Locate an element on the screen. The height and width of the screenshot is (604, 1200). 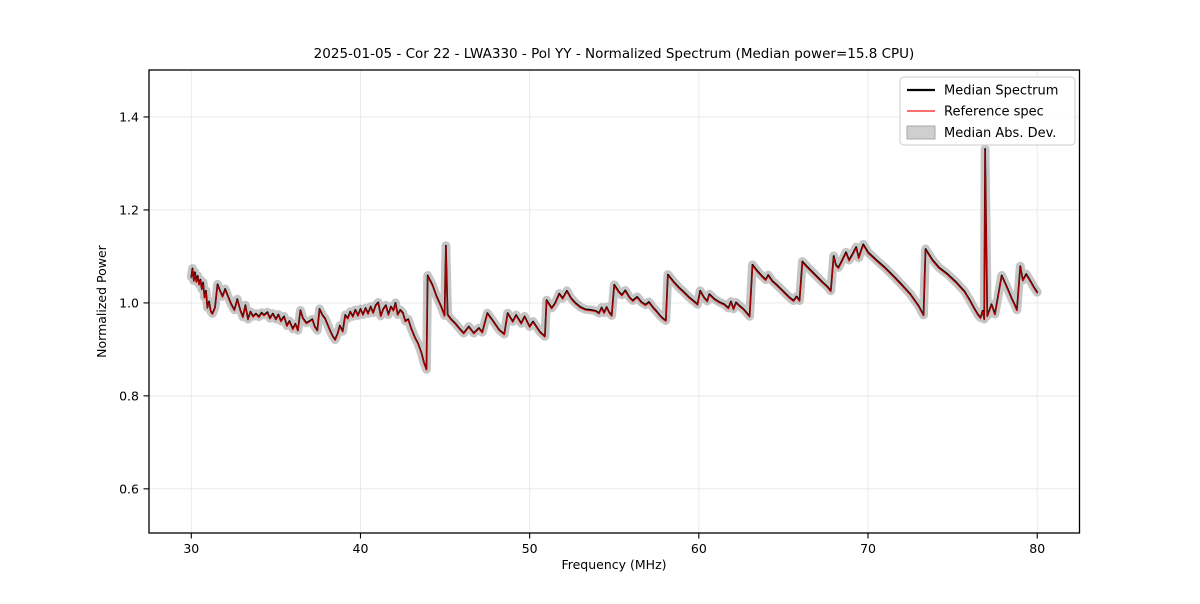
legend-label-mad: Median Abs. Dev. is located at coordinates (1000, 133).